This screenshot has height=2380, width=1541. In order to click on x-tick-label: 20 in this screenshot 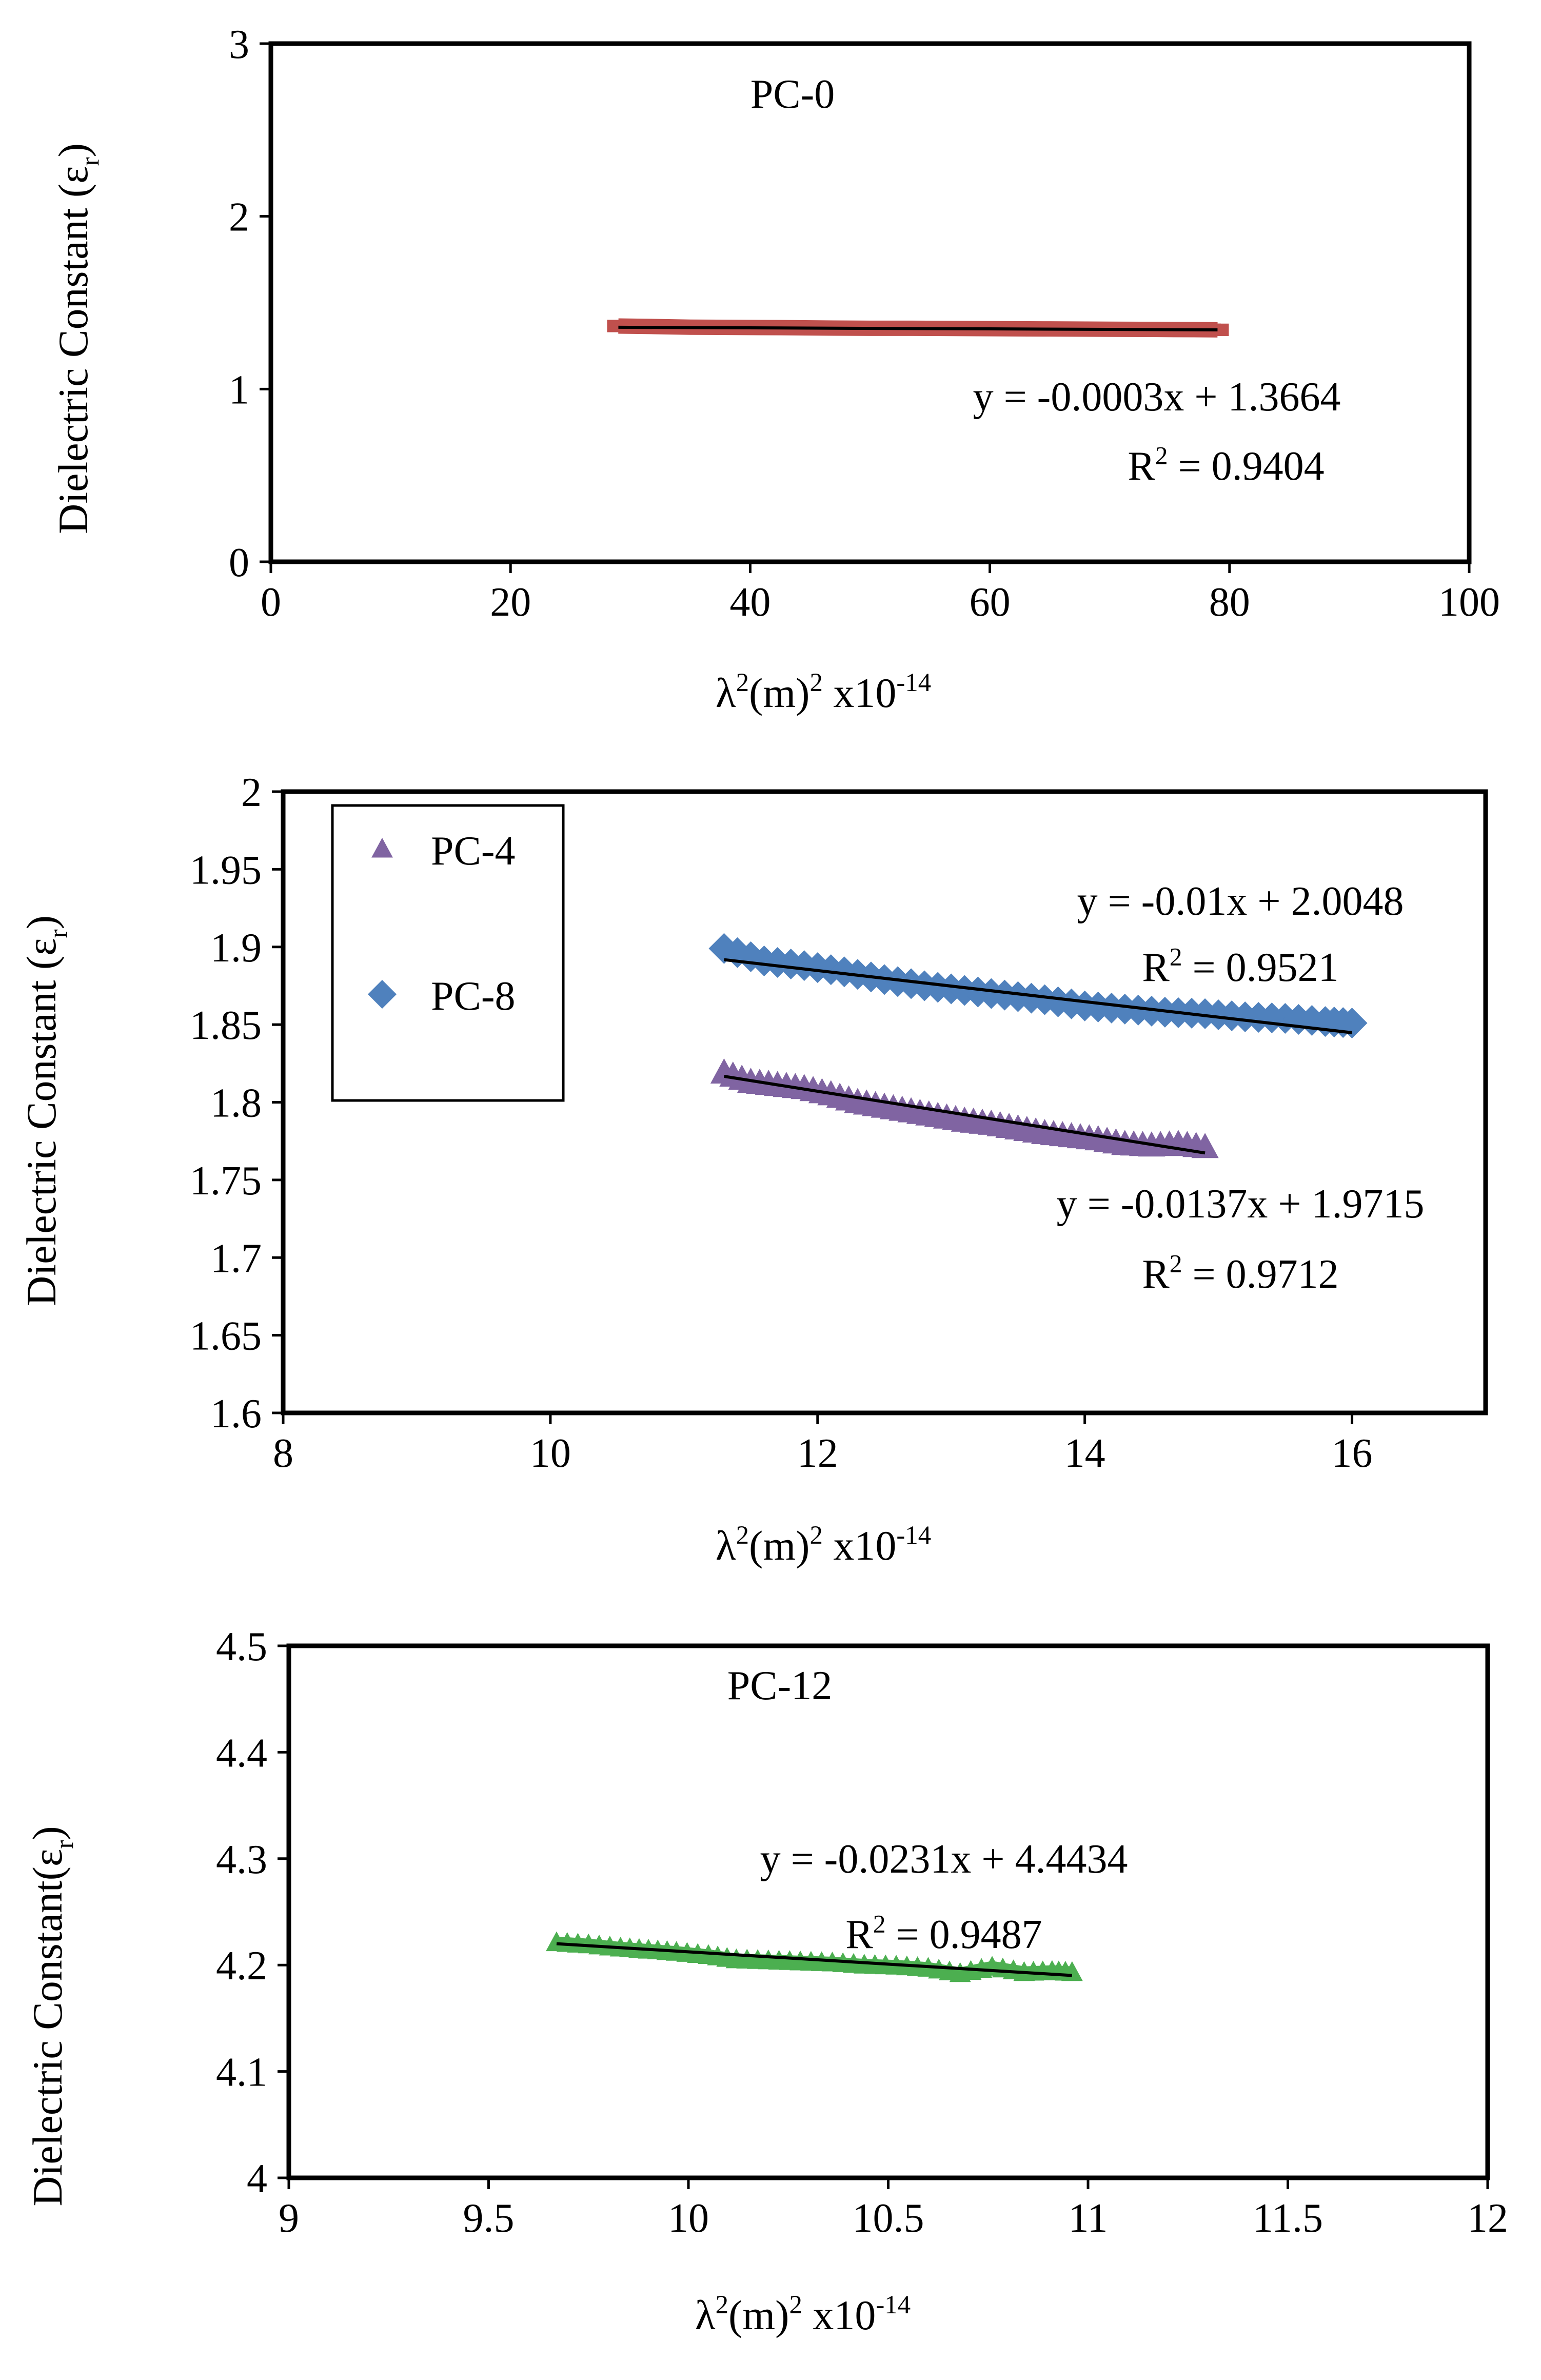, I will do `click(510, 602)`.